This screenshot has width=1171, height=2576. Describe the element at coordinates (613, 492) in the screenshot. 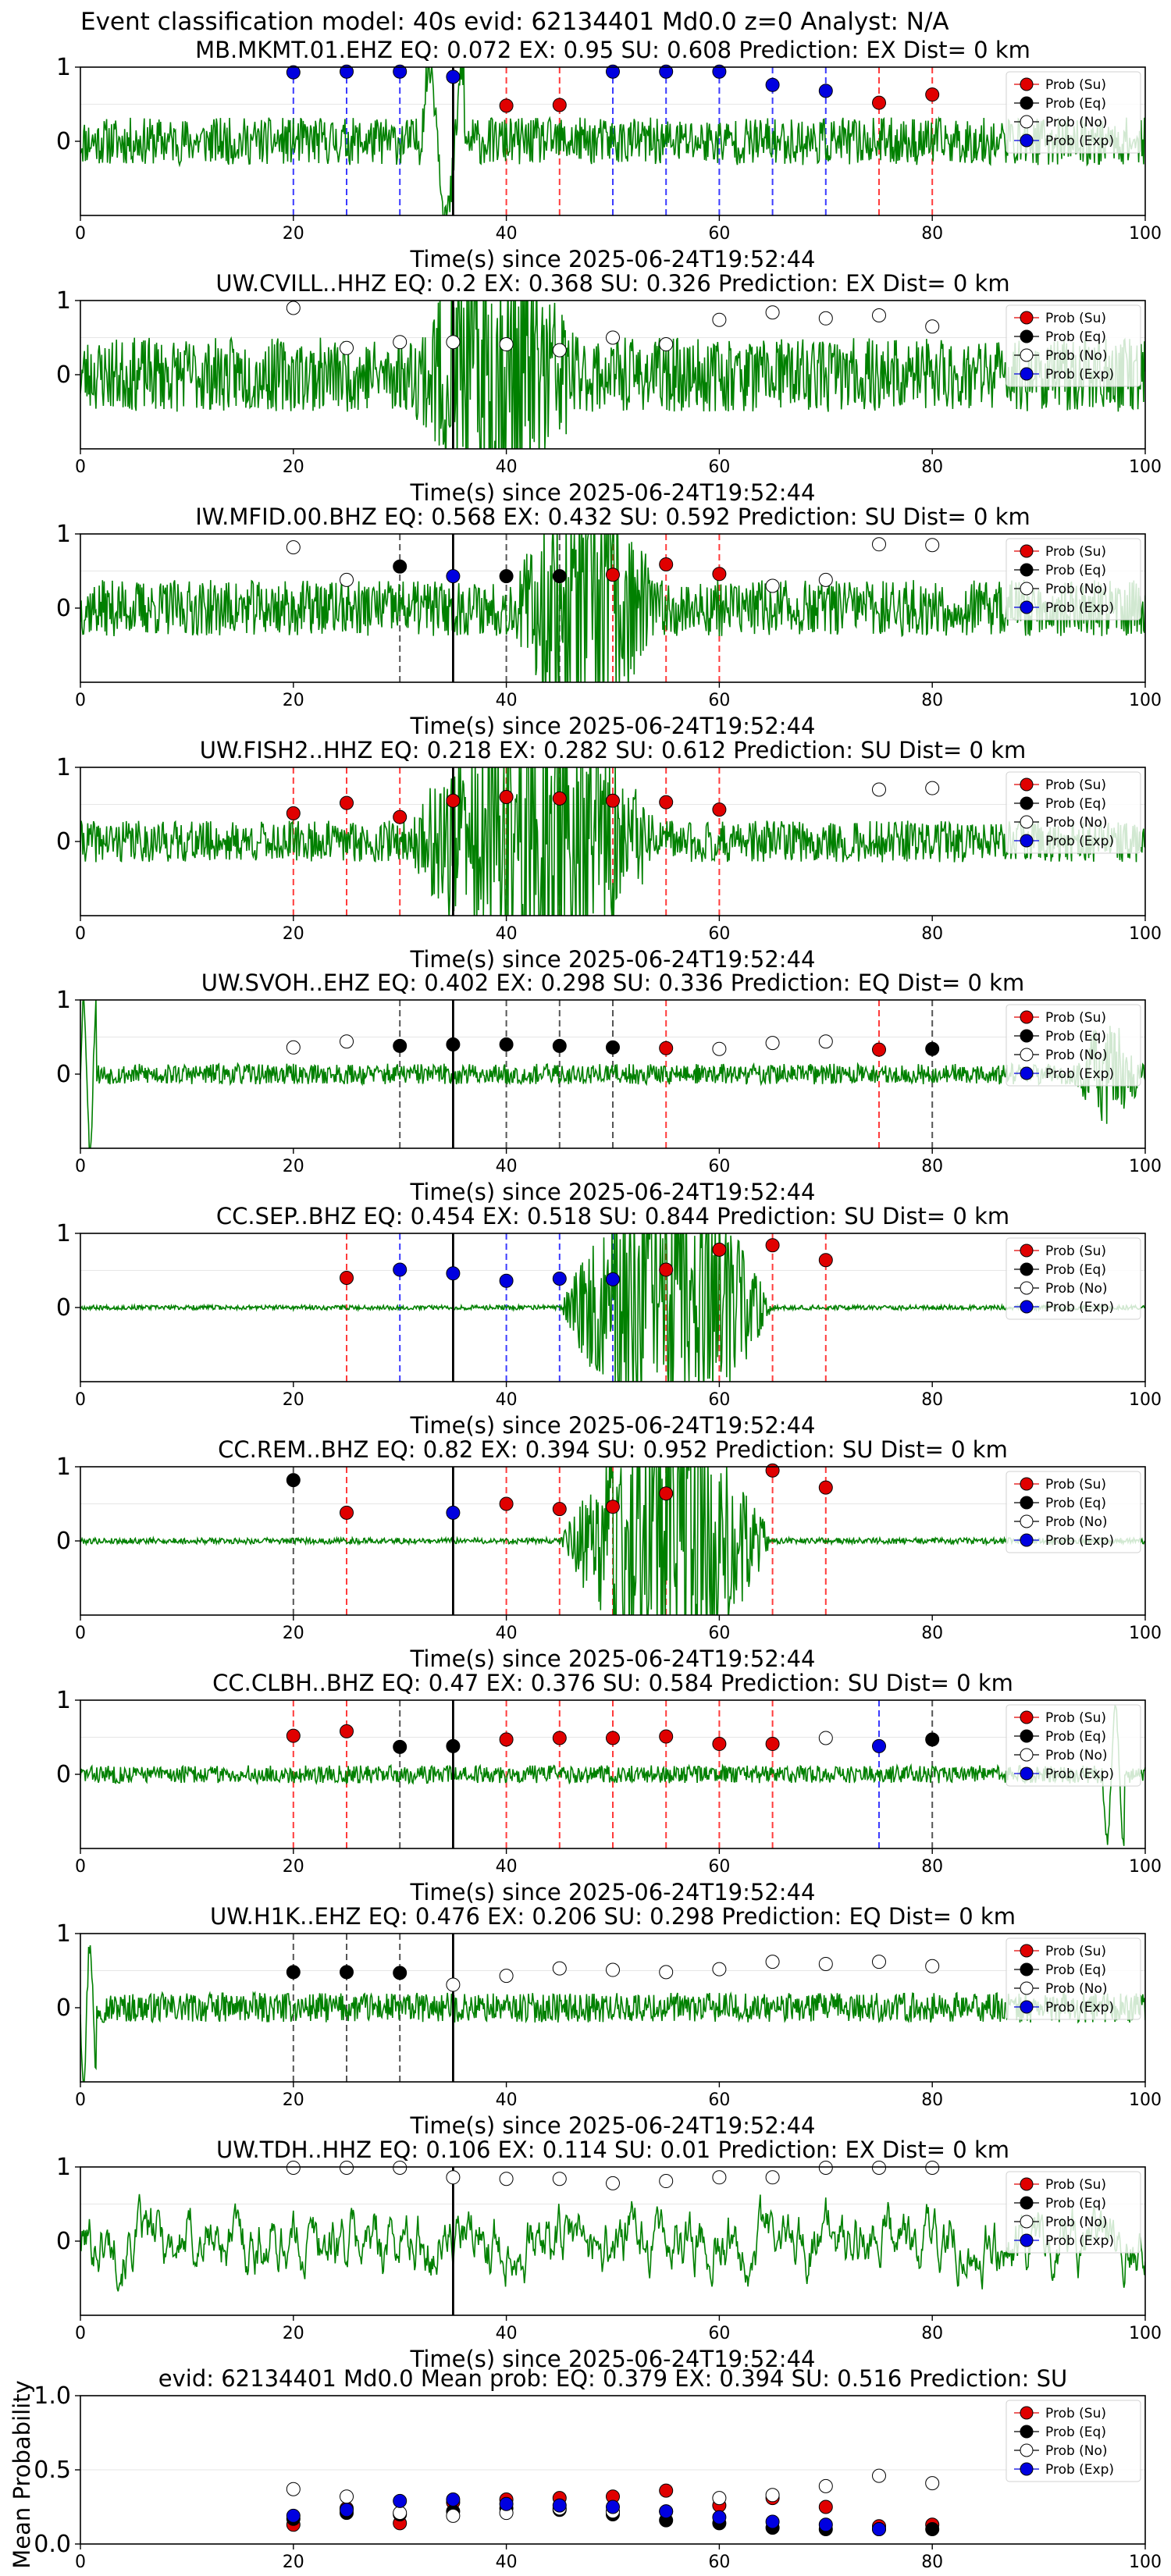

I see `x-axis-label: Time(s) since 2025-06-24T19:52:44` at that location.